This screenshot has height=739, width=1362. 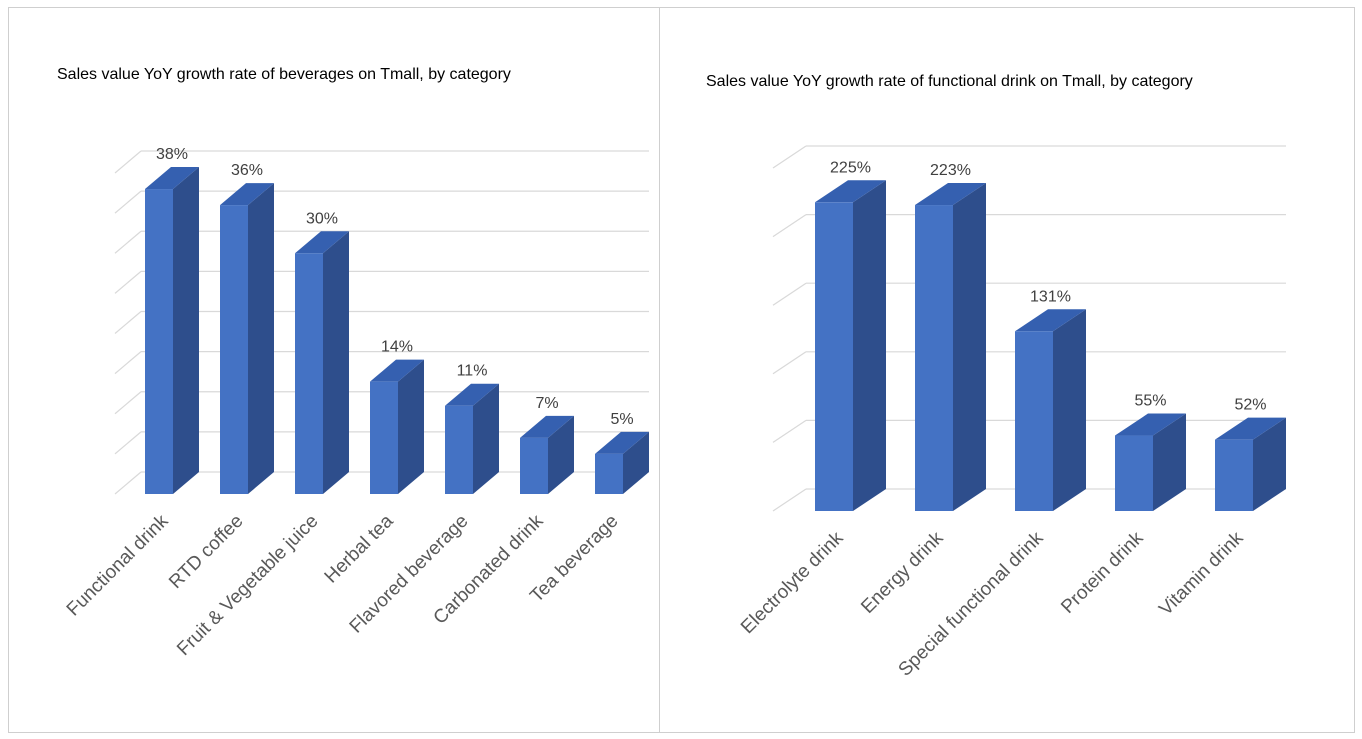 I want to click on bar-flavored-beverage, so click(x=472, y=438).